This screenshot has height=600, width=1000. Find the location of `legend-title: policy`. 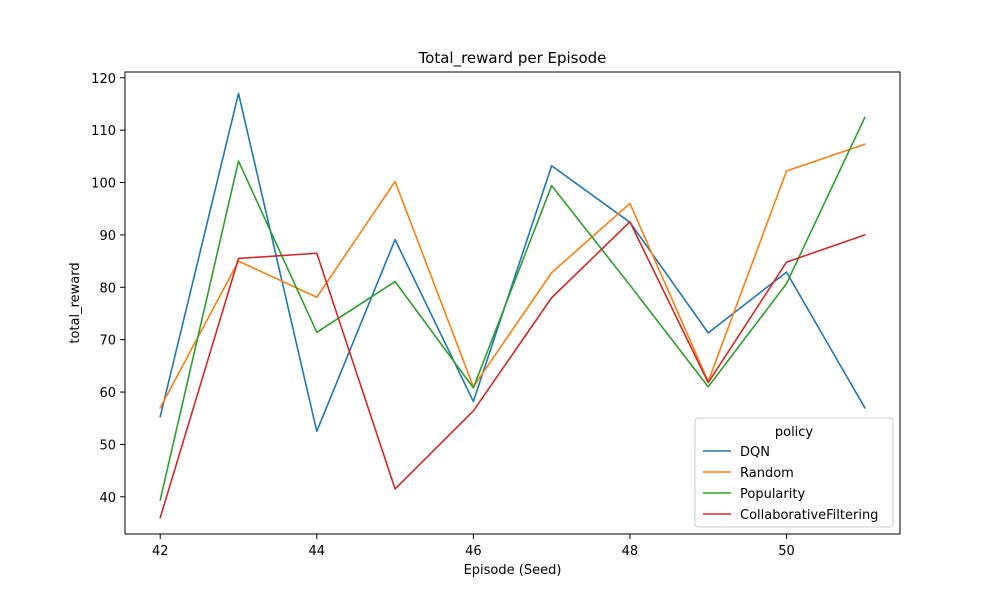

legend-title: policy is located at coordinates (794, 432).